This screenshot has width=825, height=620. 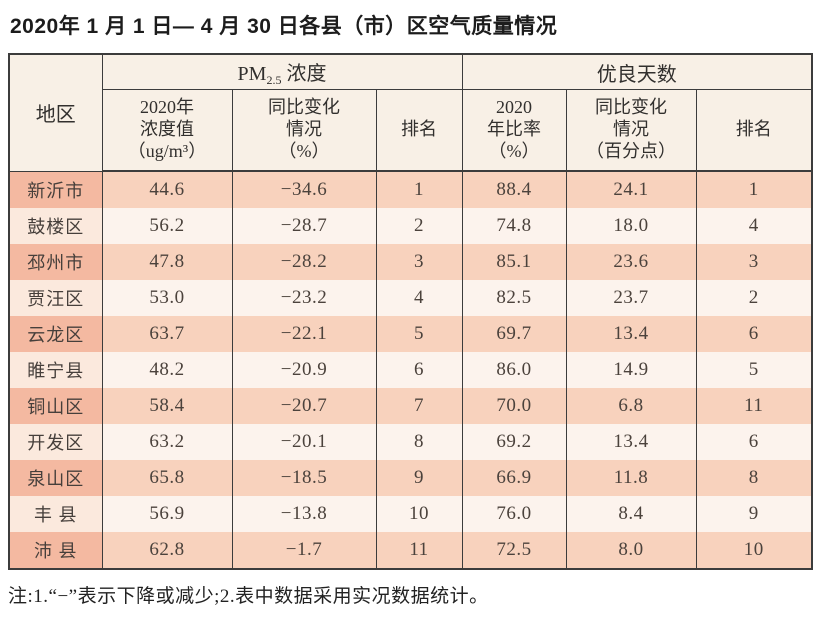 What do you see at coordinates (304, 262) in the screenshot?
I see `value-cell: −28.2` at bounding box center [304, 262].